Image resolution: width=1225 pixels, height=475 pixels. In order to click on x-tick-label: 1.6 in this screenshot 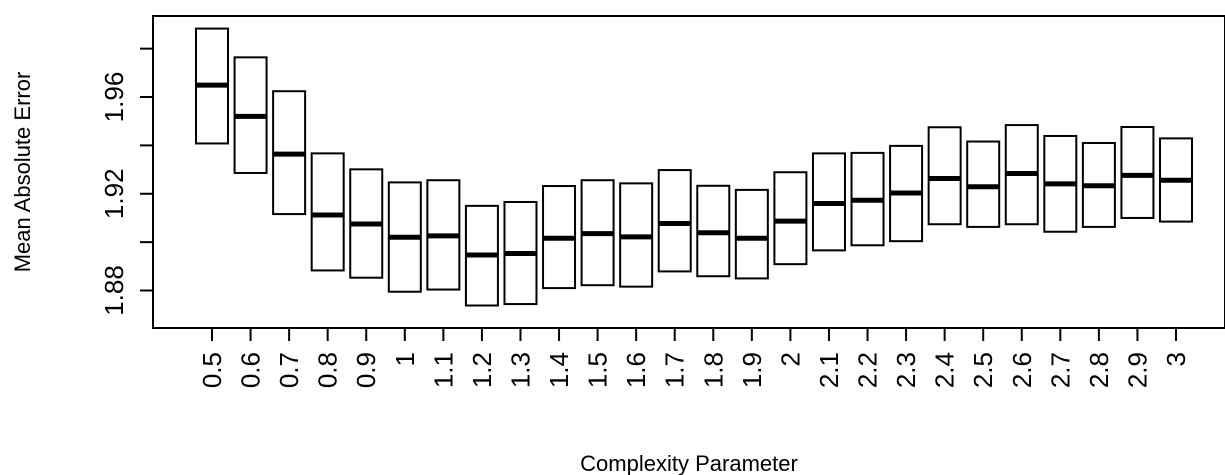, I will do `click(636, 370)`.